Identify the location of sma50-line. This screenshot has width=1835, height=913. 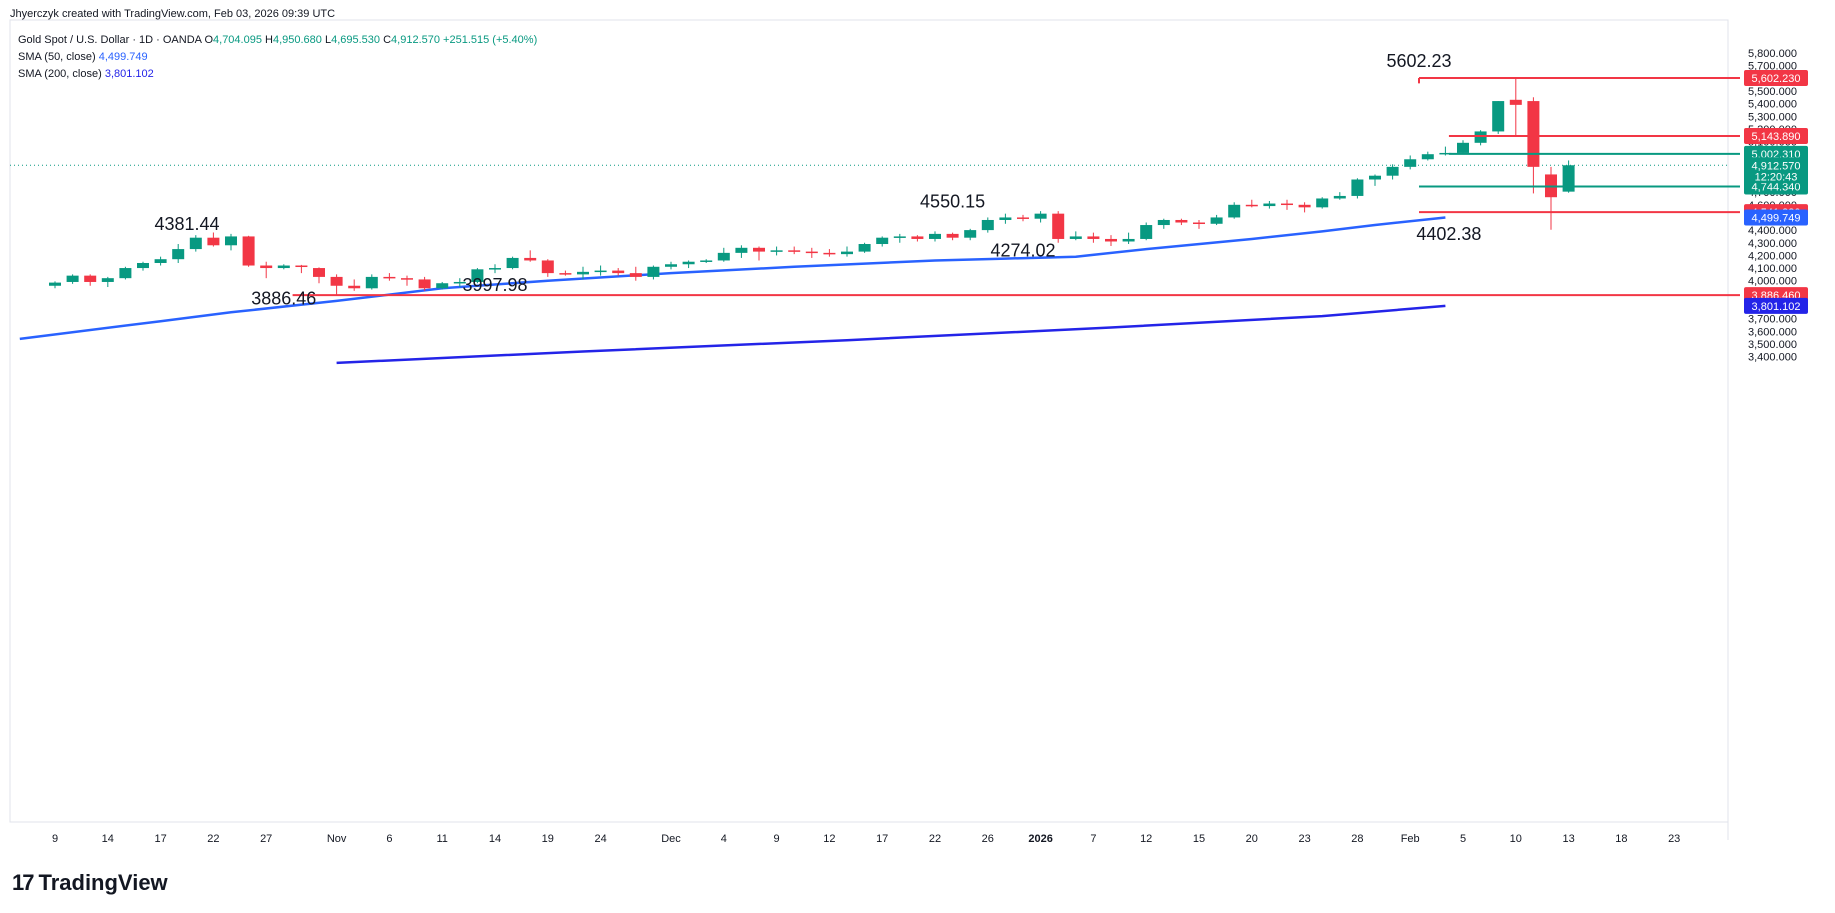
(732, 278).